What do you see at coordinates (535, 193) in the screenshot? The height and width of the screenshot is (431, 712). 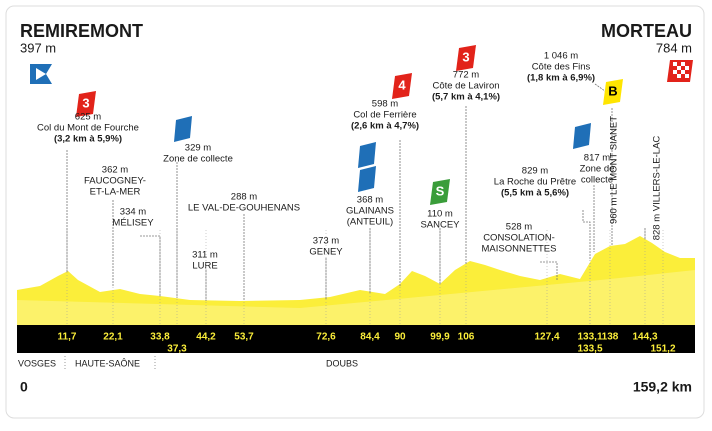 I see `point-label: (5,5 km à 5,6%)` at bounding box center [535, 193].